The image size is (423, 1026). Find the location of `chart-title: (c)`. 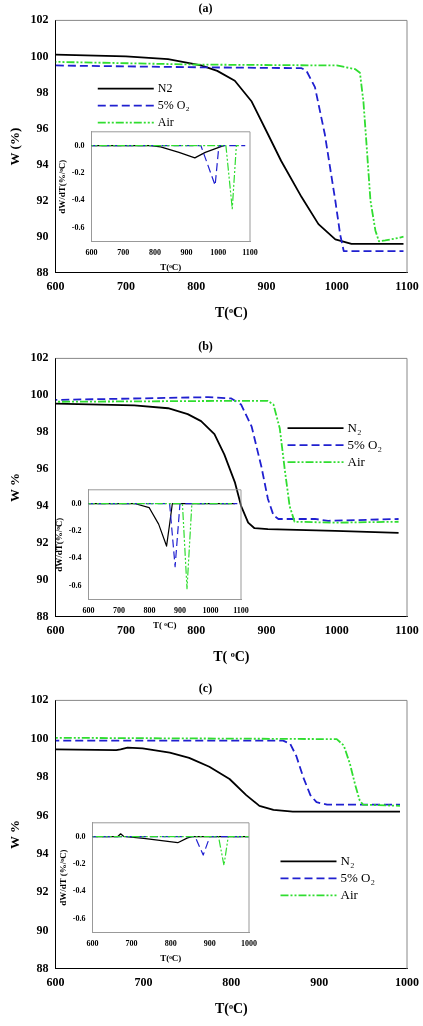

chart-title: (c) is located at coordinates (205, 688).